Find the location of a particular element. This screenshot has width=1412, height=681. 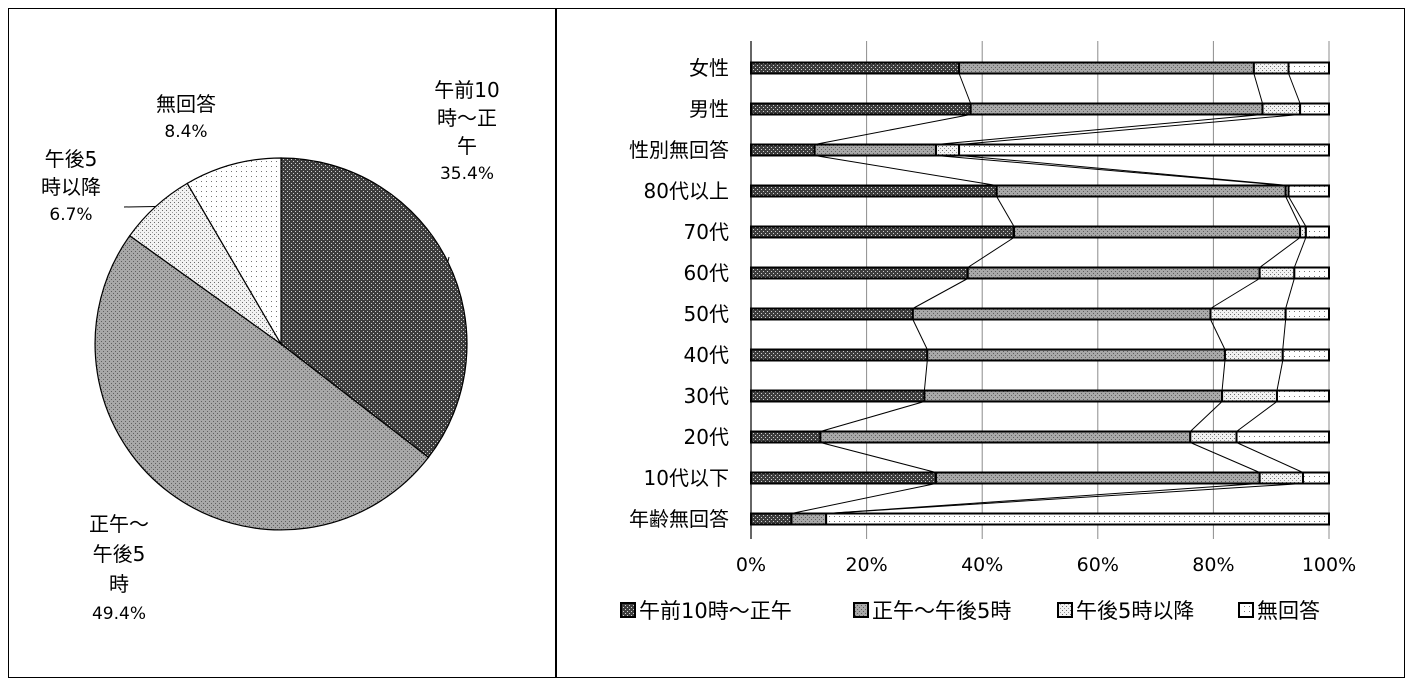

x-tick-label: 100% is located at coordinates (1329, 565).